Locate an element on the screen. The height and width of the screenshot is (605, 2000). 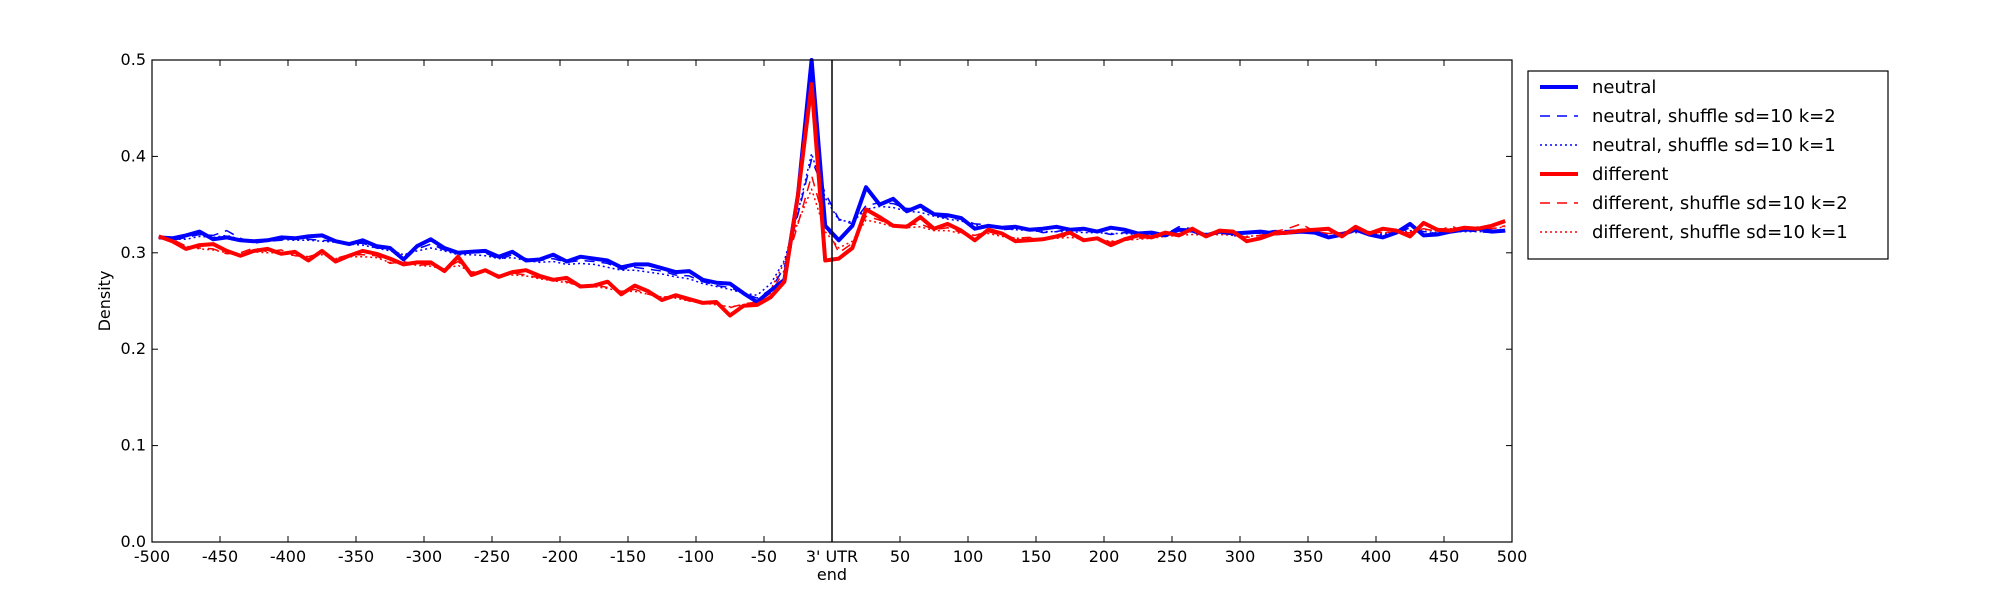
legend-box is located at coordinates (1708, 165).